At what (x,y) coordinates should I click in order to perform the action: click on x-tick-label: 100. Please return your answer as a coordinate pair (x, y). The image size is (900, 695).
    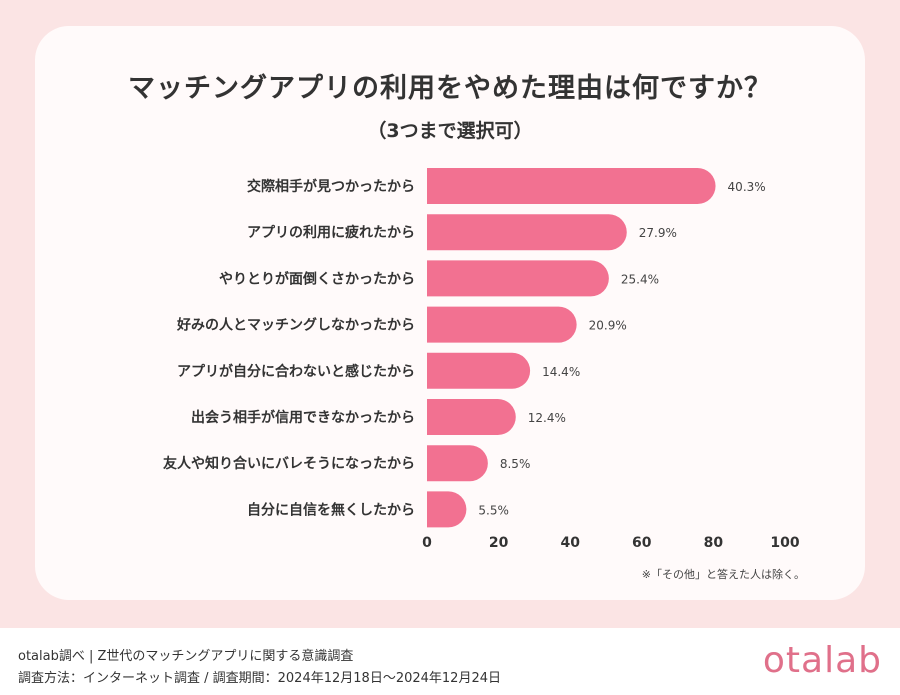
    Looking at the image, I should click on (784, 543).